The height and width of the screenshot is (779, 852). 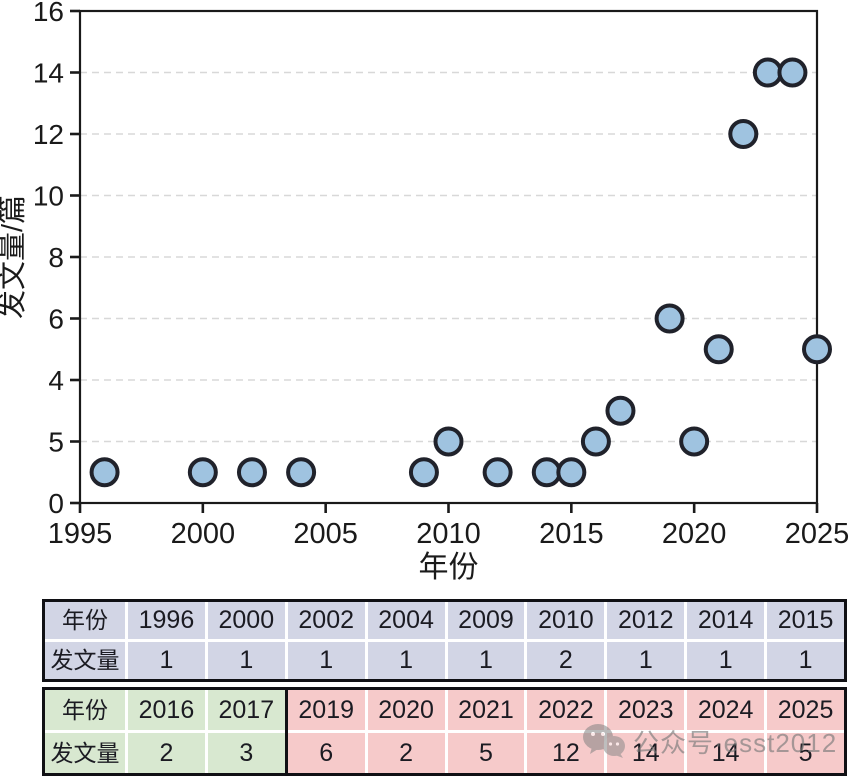 I want to click on count-cell: 6, so click(x=324, y=753).